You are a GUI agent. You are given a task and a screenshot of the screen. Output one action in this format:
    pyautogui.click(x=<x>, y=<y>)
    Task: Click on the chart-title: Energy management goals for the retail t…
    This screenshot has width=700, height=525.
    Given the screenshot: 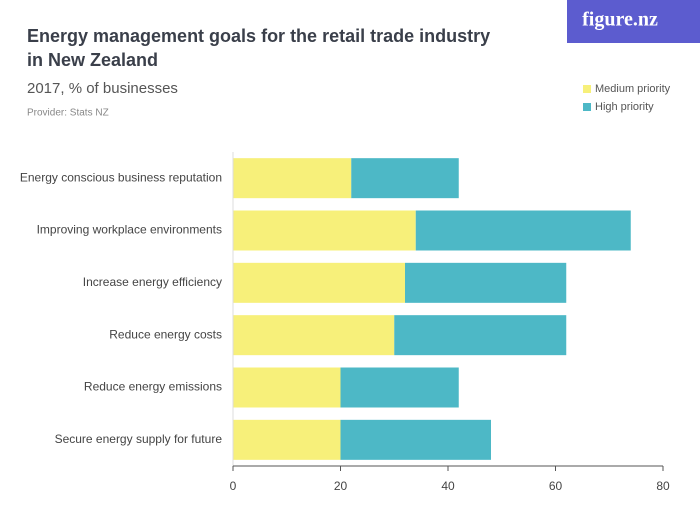 What is the action you would take?
    pyautogui.click(x=259, y=48)
    